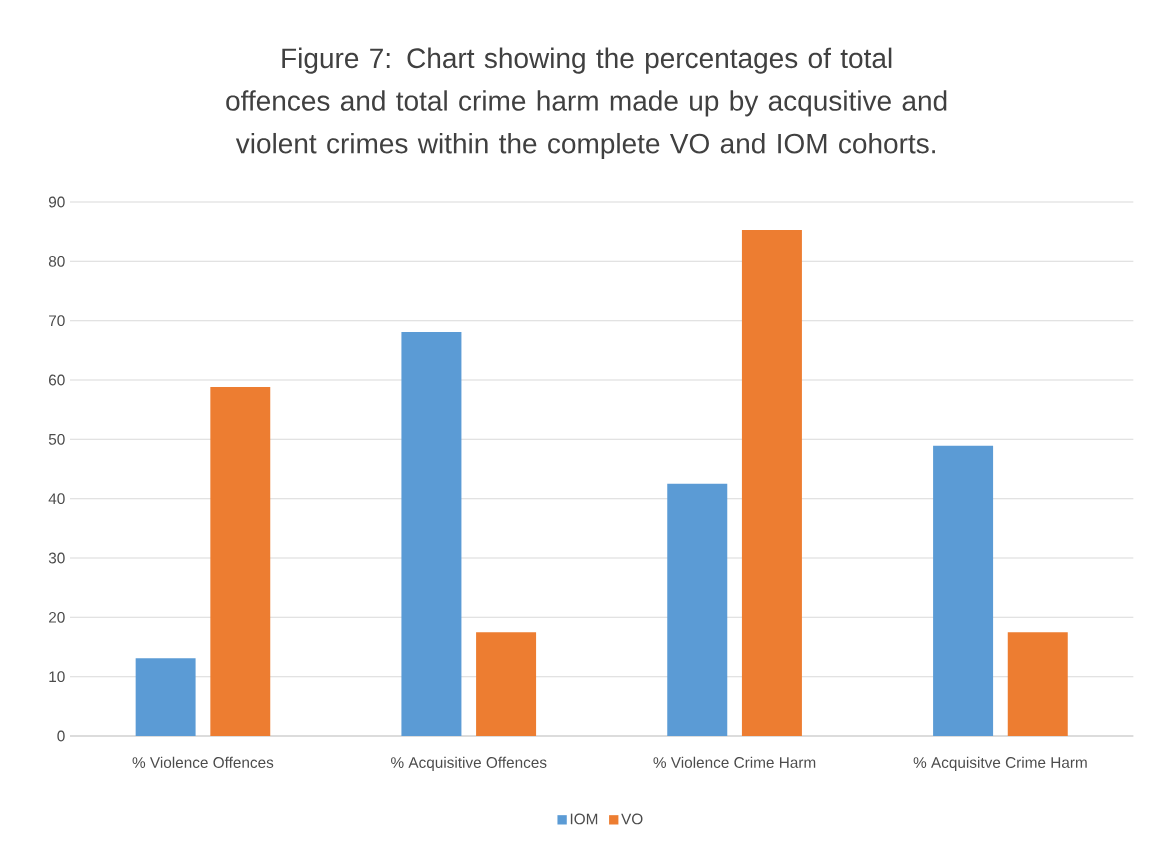  What do you see at coordinates (57, 617) in the screenshot?
I see `y-tick-label: 20` at bounding box center [57, 617].